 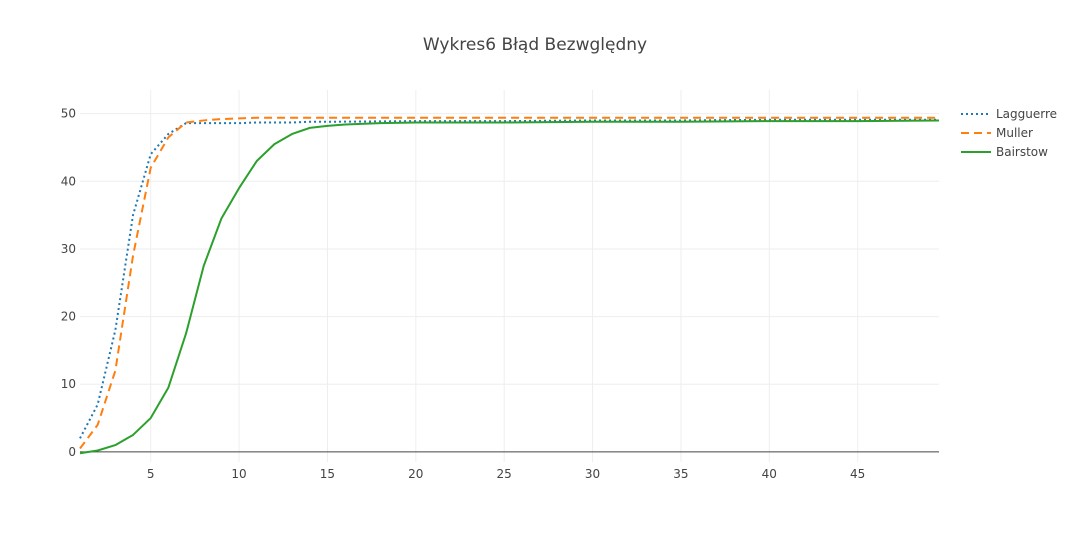 What do you see at coordinates (1014, 133) in the screenshot?
I see `legend-label: Muller` at bounding box center [1014, 133].